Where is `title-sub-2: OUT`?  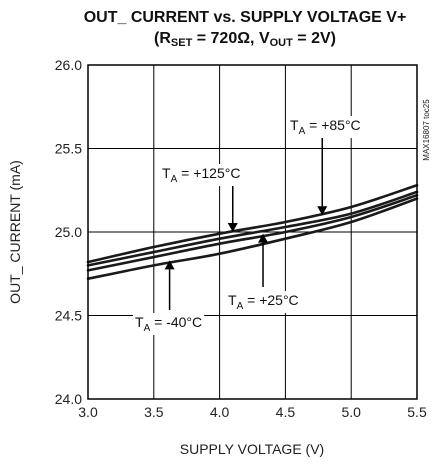
title-sub-2: OUT is located at coordinates (282, 43).